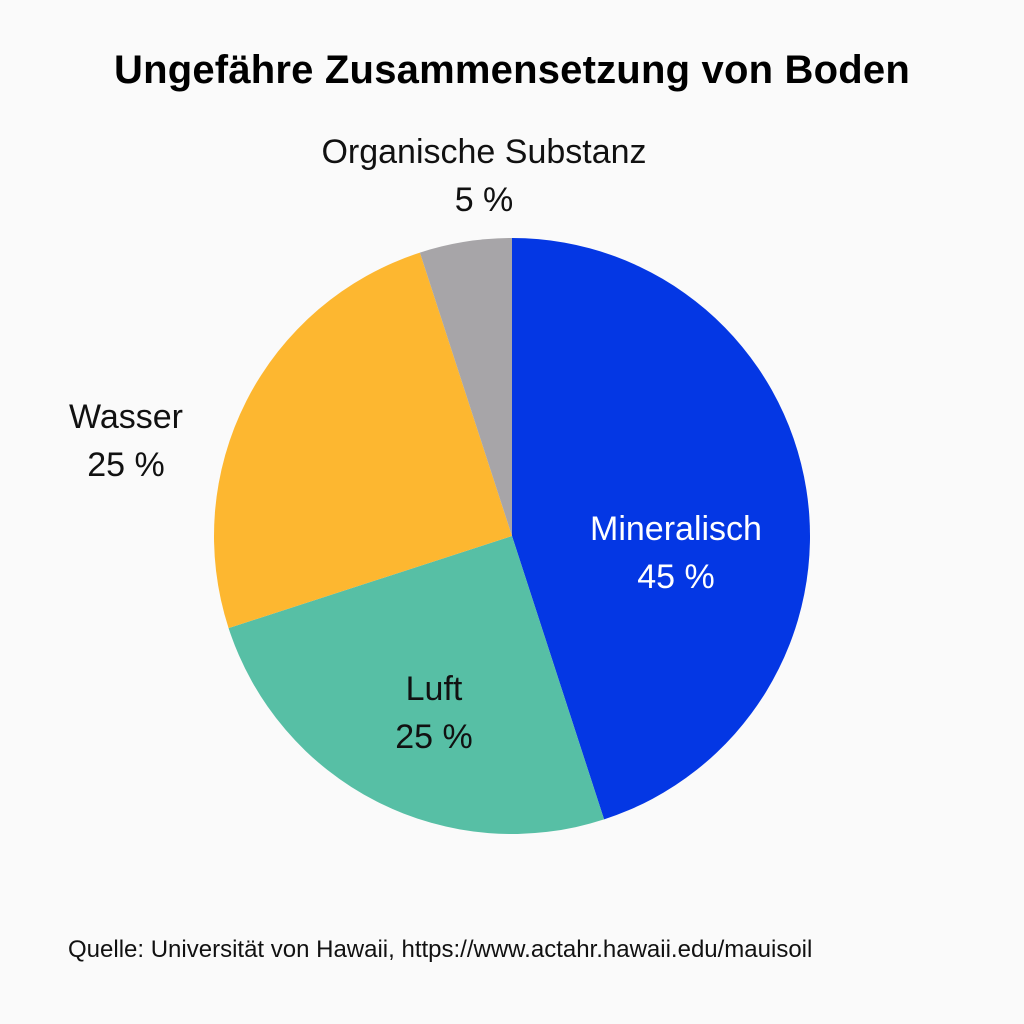 The height and width of the screenshot is (1024, 1024). What do you see at coordinates (362, 440) in the screenshot?
I see `pie-slice-wasser` at bounding box center [362, 440].